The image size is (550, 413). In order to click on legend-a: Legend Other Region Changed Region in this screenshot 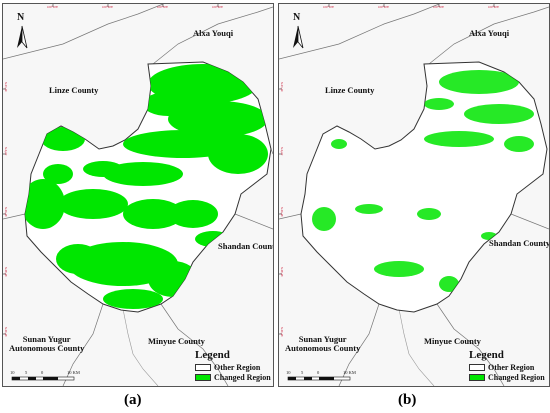, I will do `click(233, 365)`.